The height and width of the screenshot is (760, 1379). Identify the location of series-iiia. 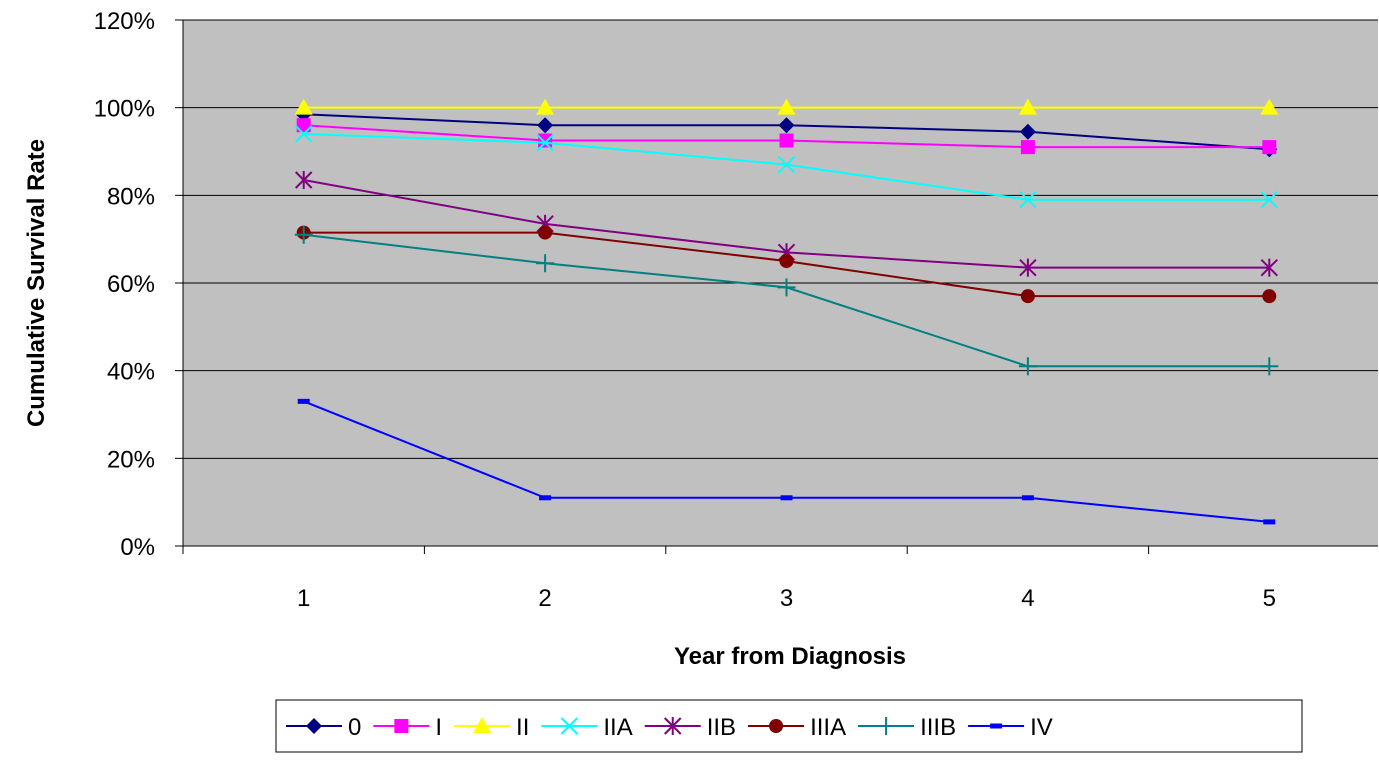
(786, 264).